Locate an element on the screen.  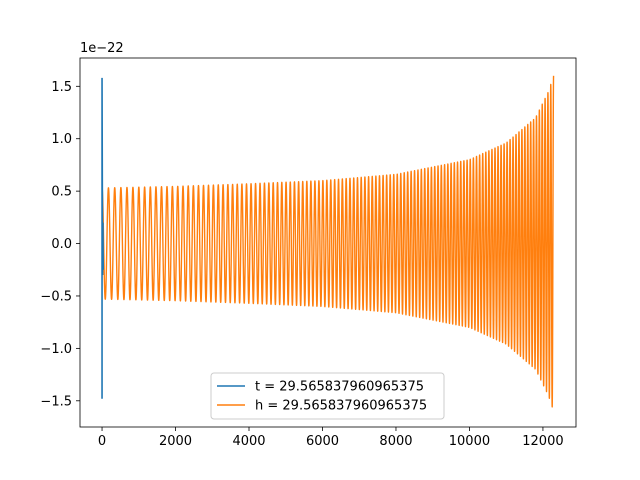
x-tick-label: 2000 is located at coordinates (175, 441).